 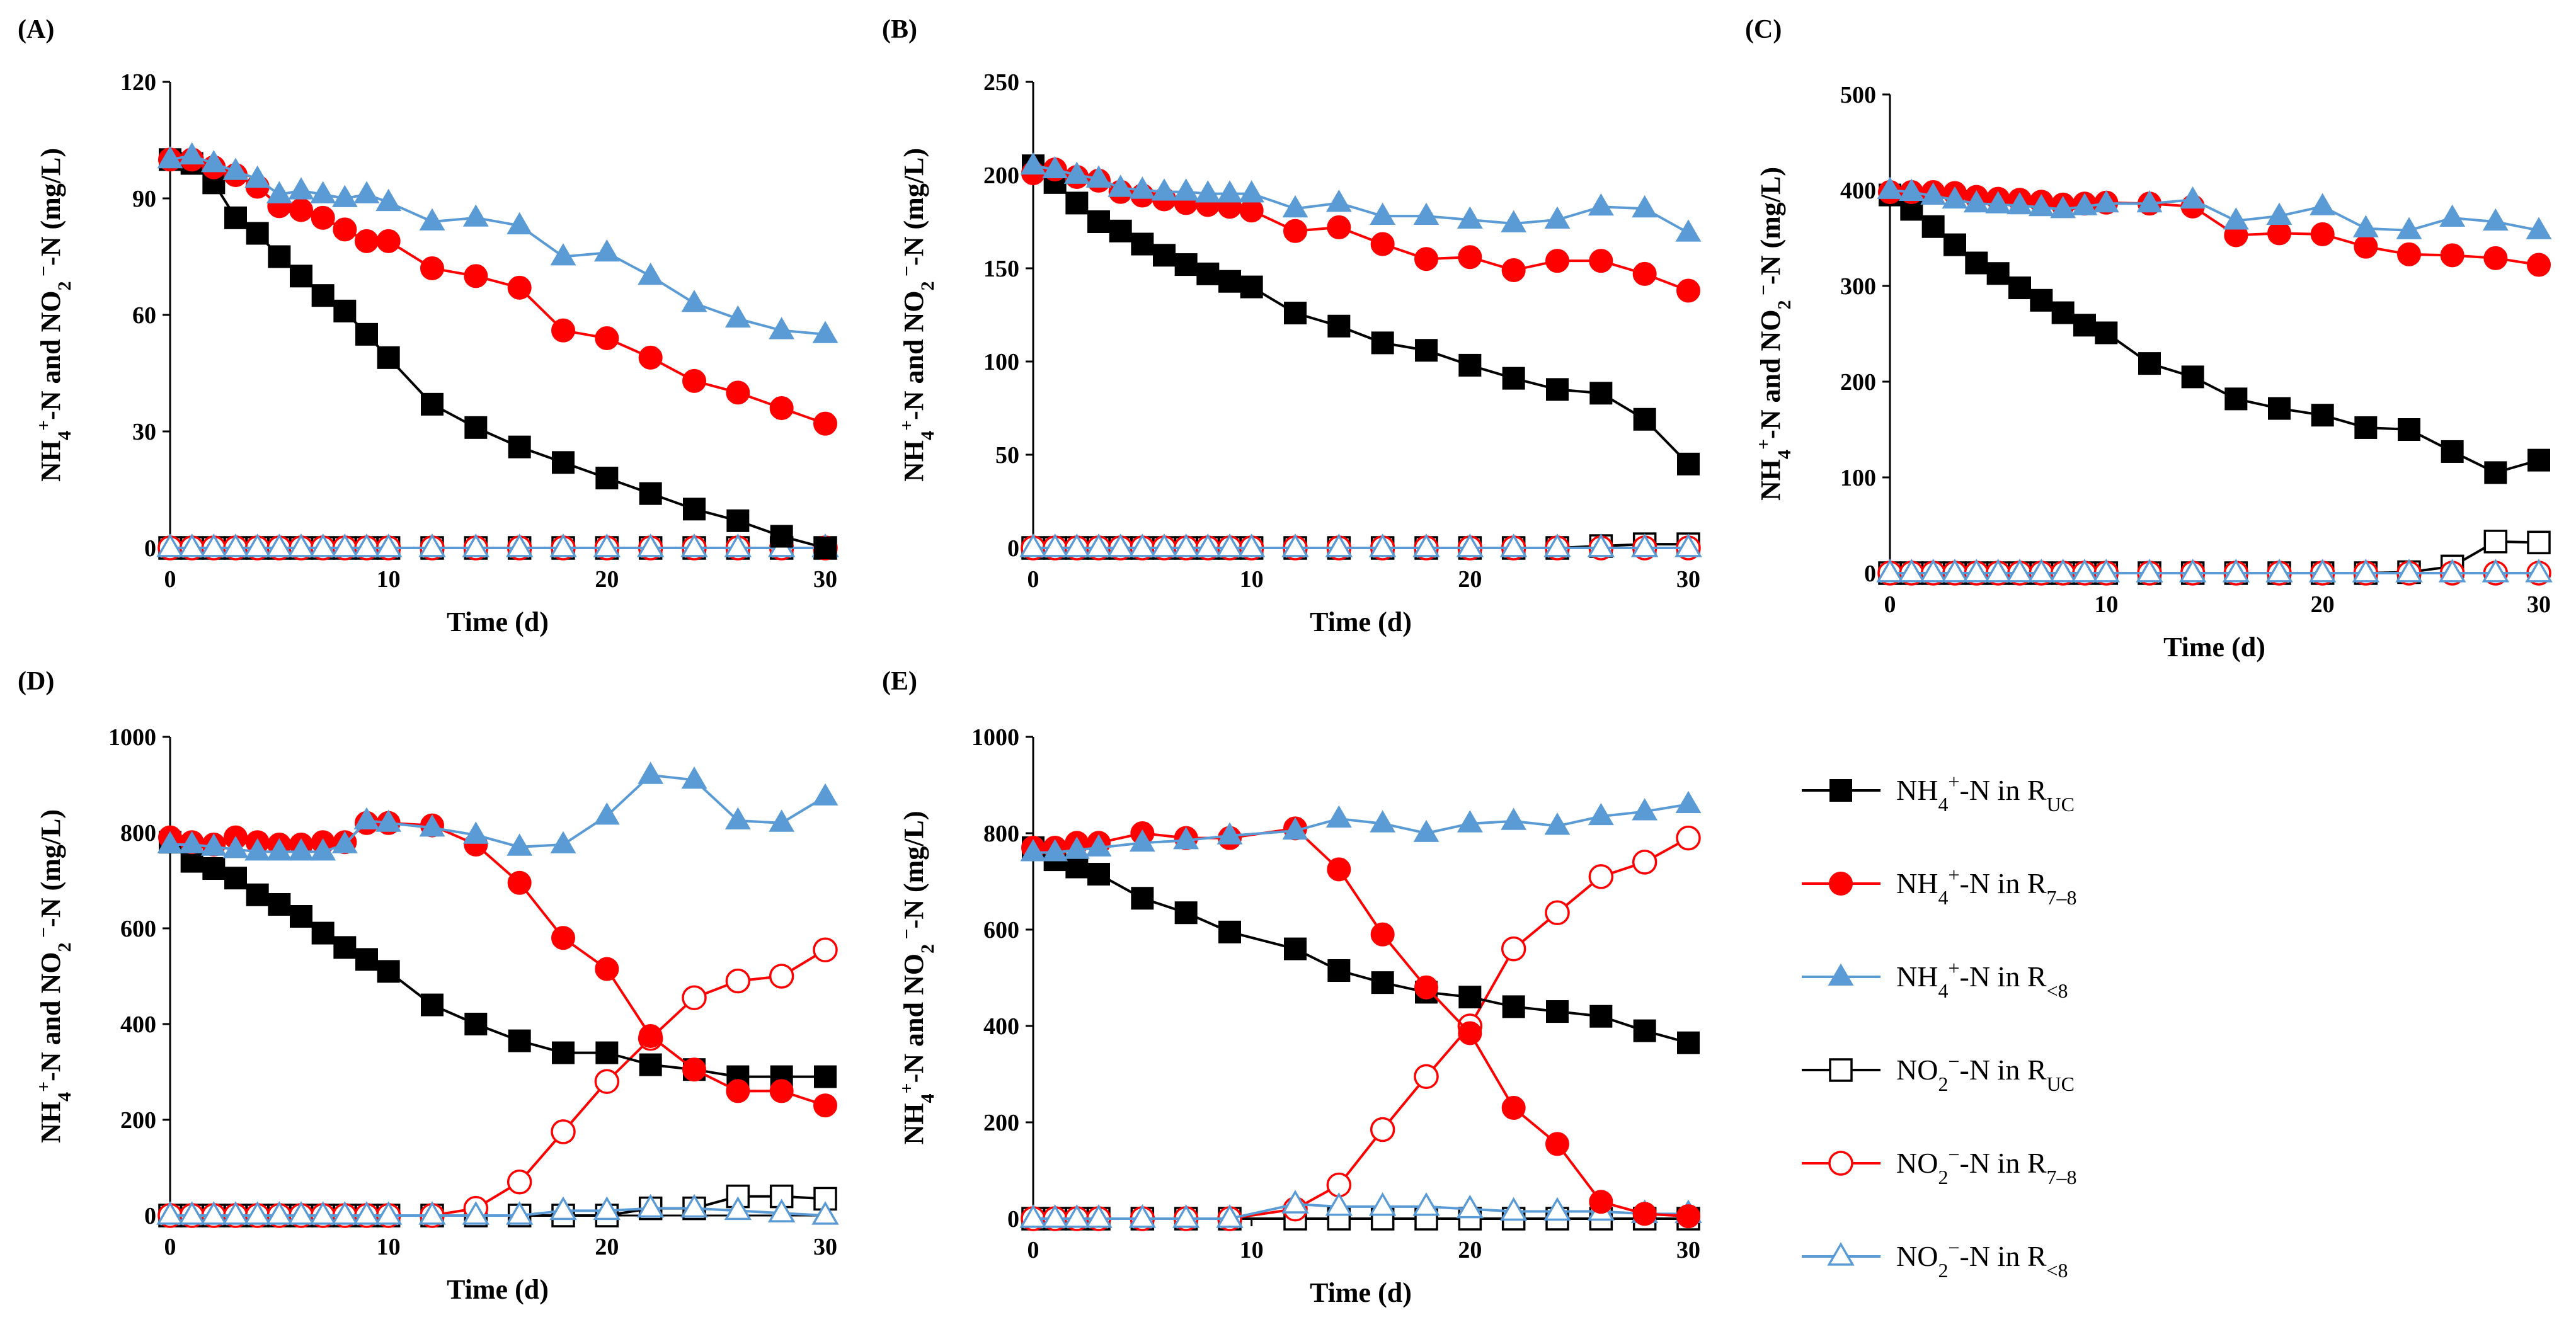 What do you see at coordinates (1361, 826) in the screenshot?
I see `series-rlt8-nh4` at bounding box center [1361, 826].